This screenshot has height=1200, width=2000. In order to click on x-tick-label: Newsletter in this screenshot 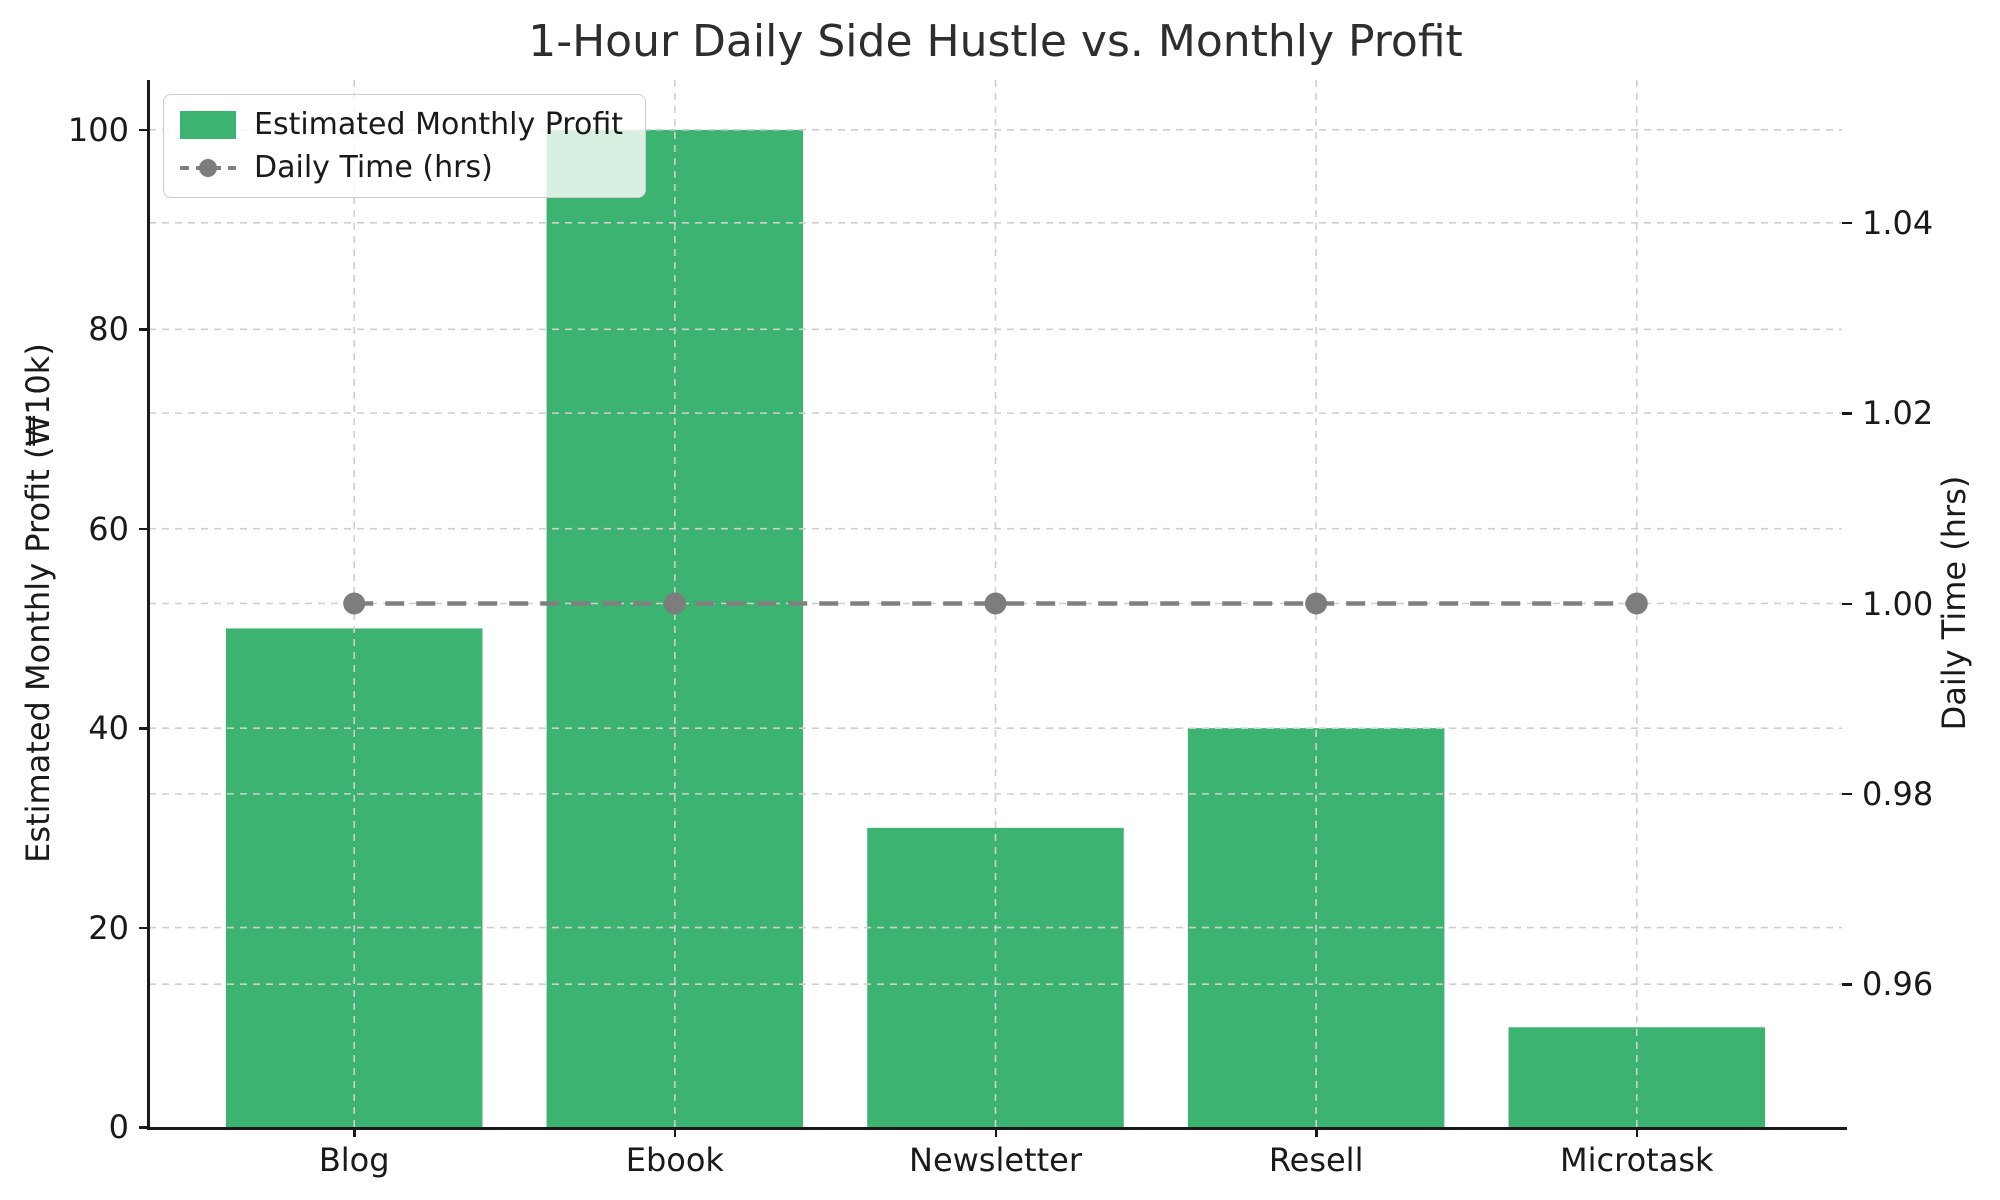, I will do `click(995, 1160)`.